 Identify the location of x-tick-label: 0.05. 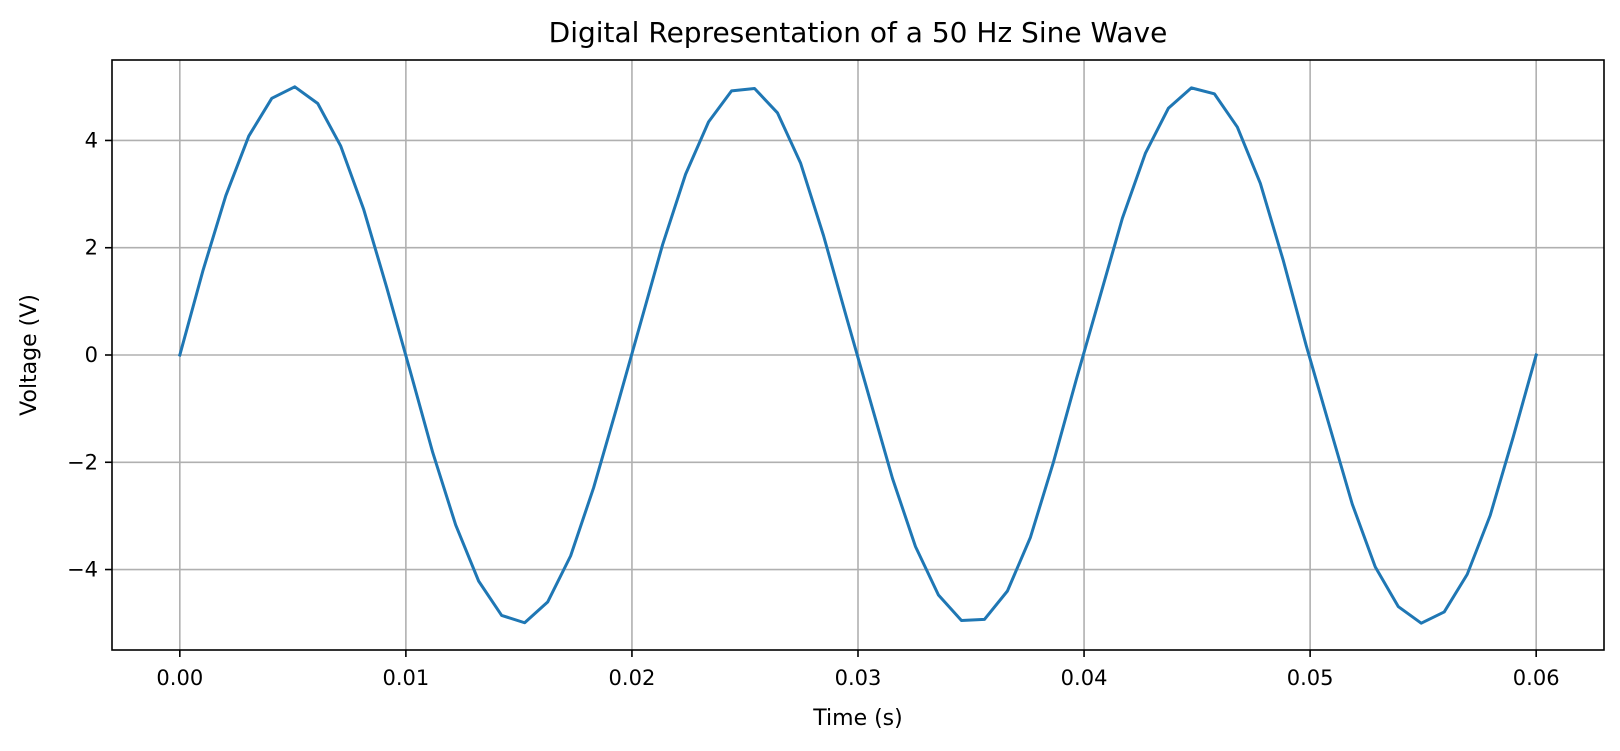
(1310, 678).